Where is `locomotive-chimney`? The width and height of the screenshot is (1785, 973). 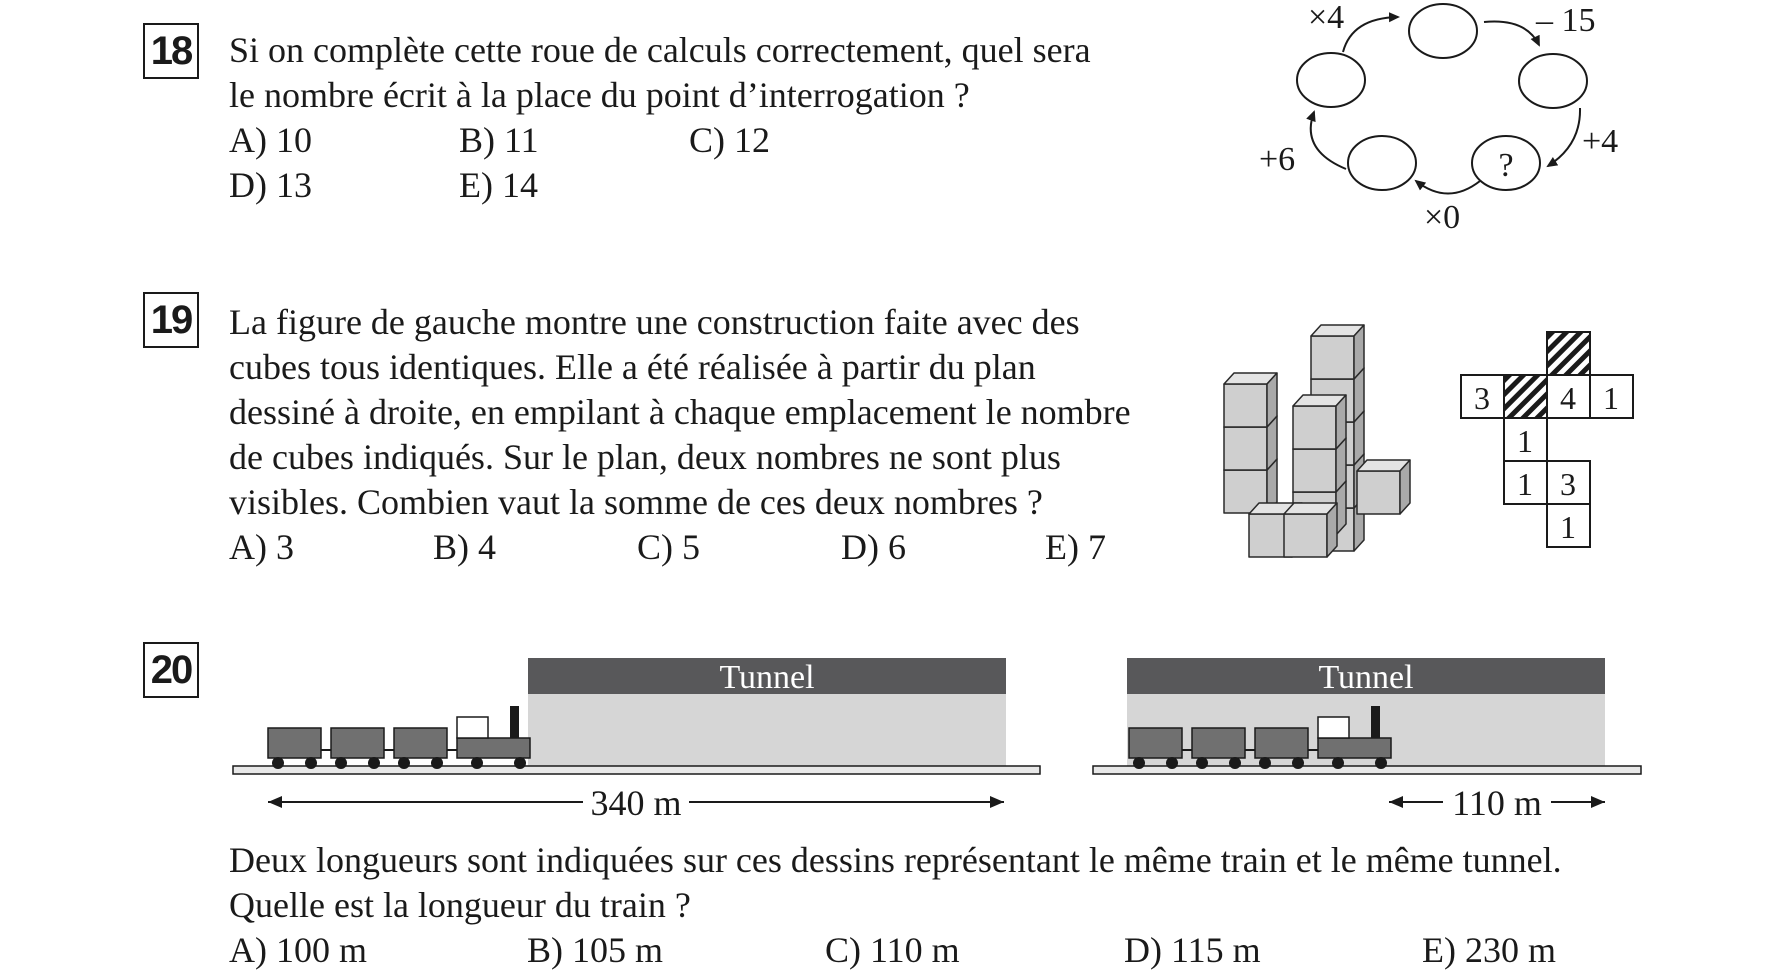
locomotive-chimney is located at coordinates (1375, 722).